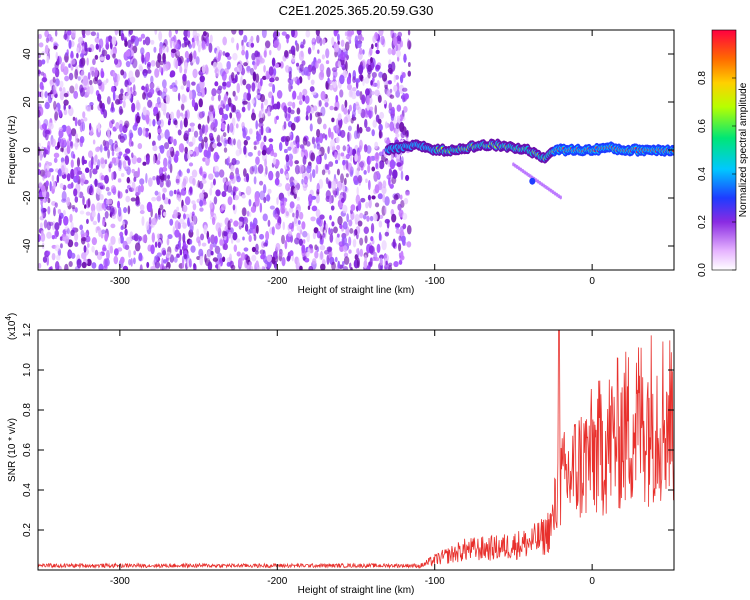  What do you see at coordinates (356, 10) in the screenshot?
I see `figure-title: C2E1.2025.365.20.59.G30` at bounding box center [356, 10].